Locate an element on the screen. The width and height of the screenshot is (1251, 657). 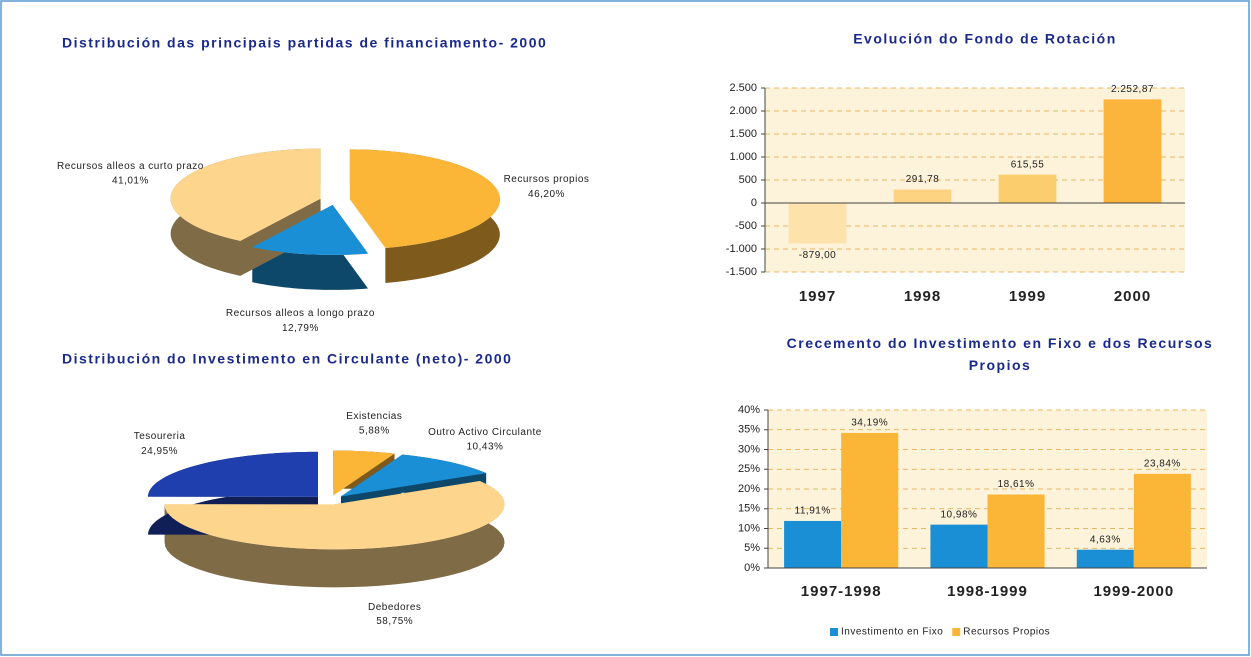
value-label: 4,63% is located at coordinates (1105, 539).